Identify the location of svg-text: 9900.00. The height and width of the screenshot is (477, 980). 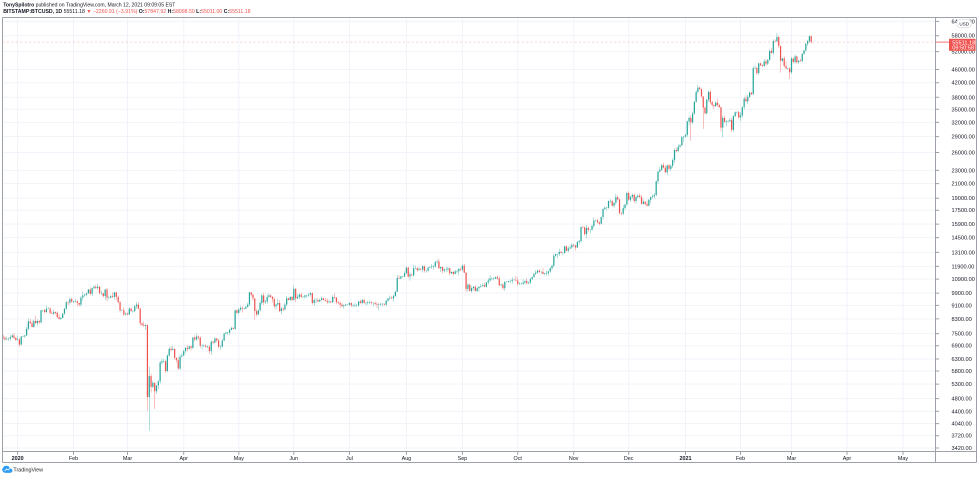
(962, 294).